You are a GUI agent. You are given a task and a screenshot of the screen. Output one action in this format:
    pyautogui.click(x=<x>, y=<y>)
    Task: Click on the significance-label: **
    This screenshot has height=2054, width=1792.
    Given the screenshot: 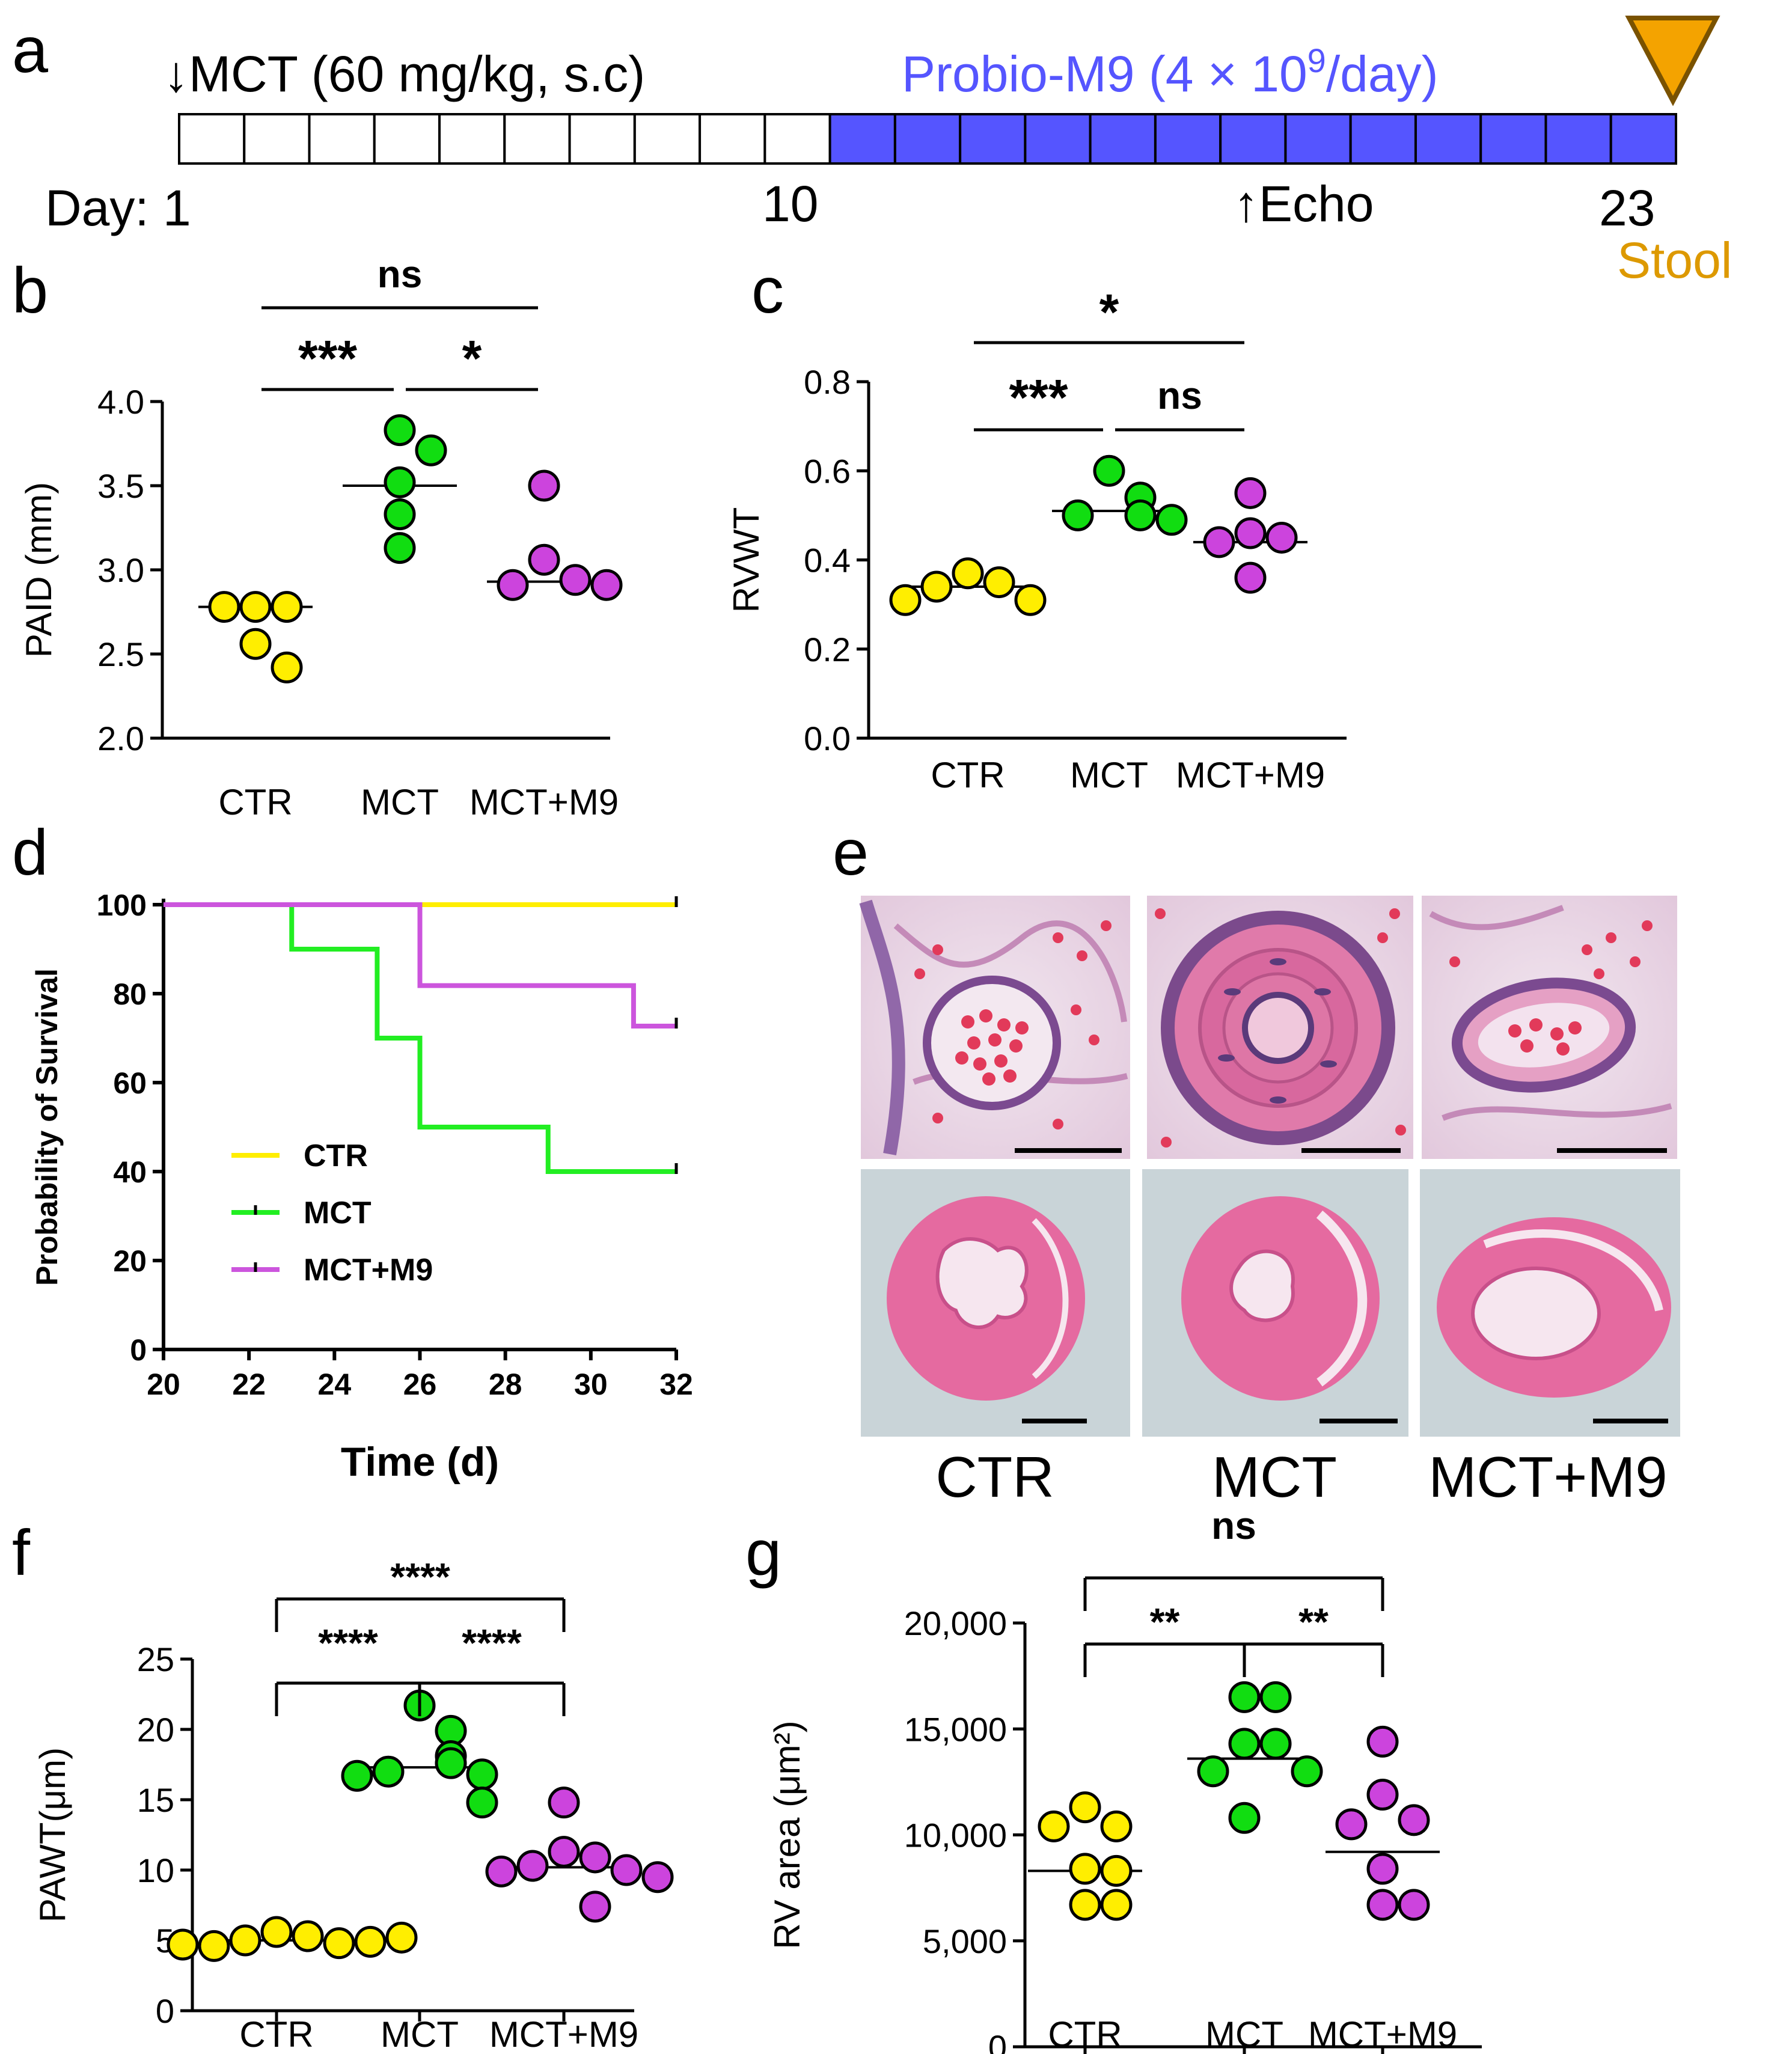 What is the action you would take?
    pyautogui.click(x=1313, y=1621)
    